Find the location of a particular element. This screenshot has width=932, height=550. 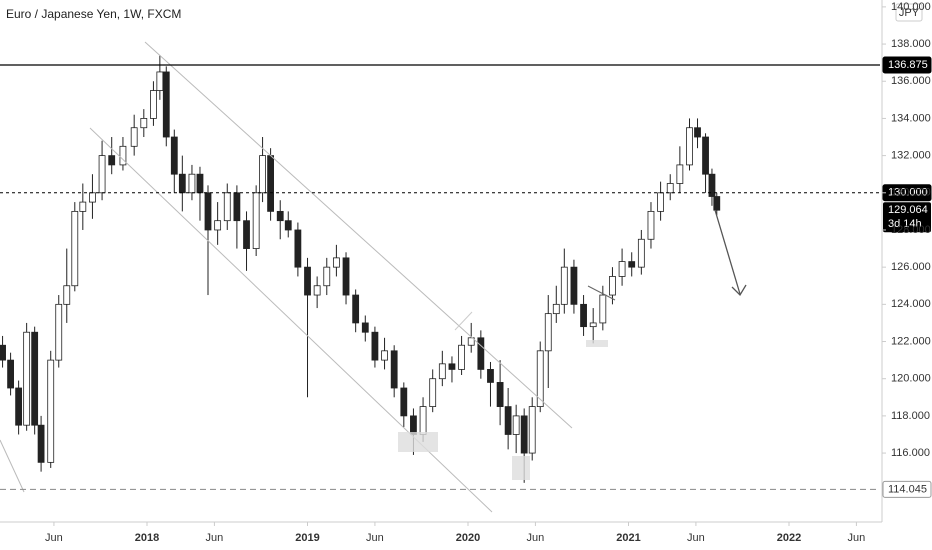

level-label: 136.875 is located at coordinates (908, 65).